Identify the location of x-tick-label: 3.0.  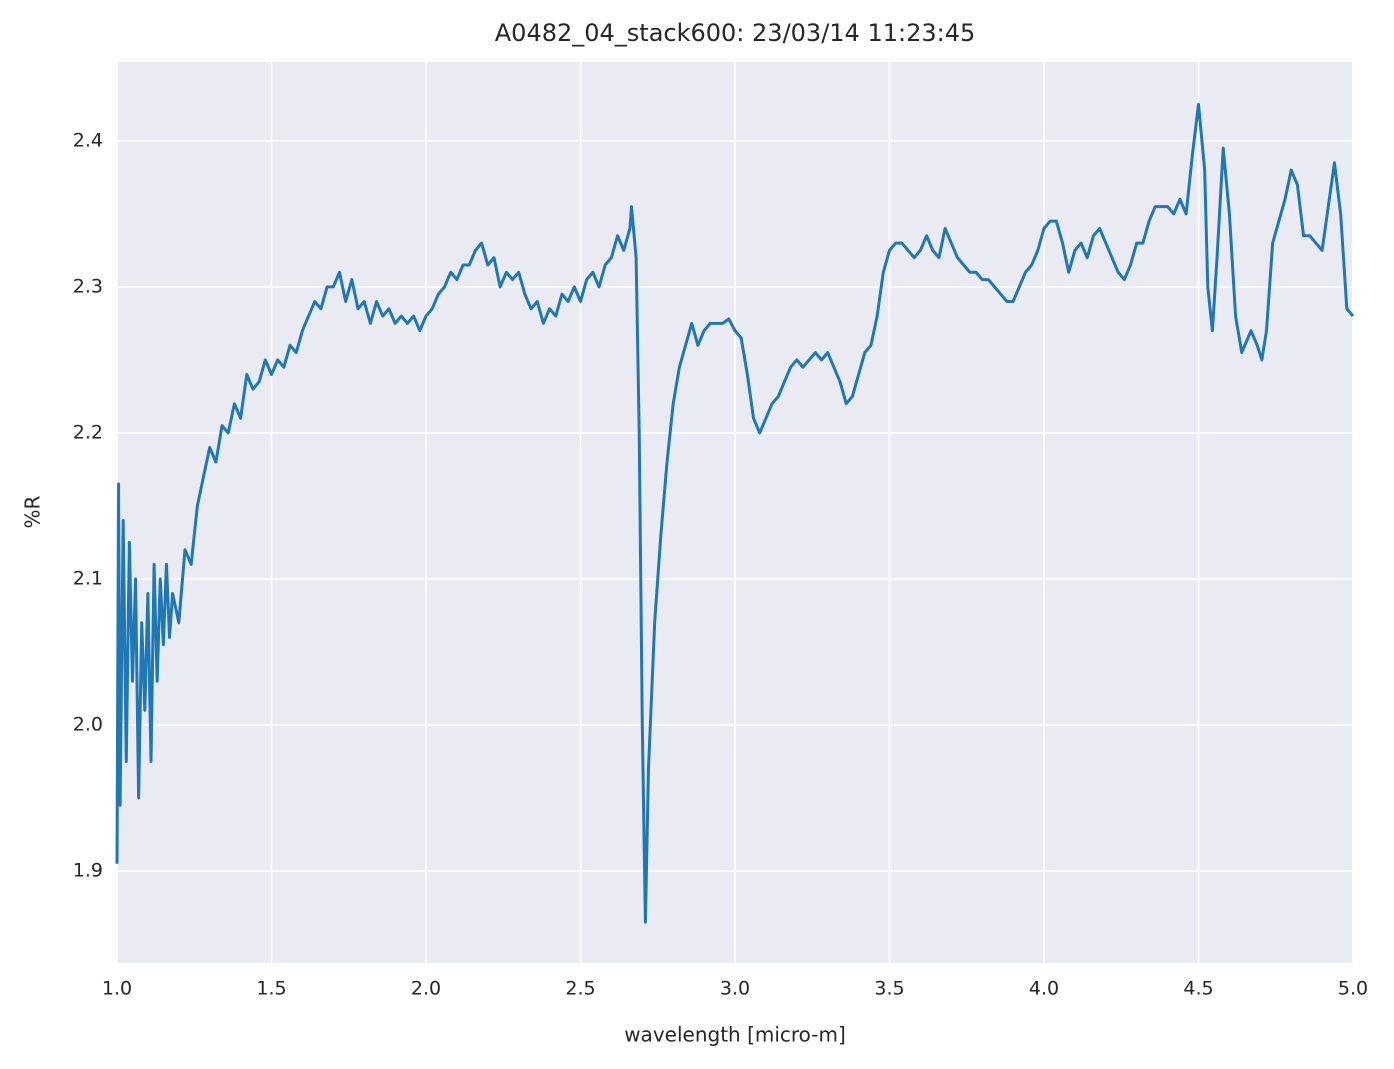
(735, 989).